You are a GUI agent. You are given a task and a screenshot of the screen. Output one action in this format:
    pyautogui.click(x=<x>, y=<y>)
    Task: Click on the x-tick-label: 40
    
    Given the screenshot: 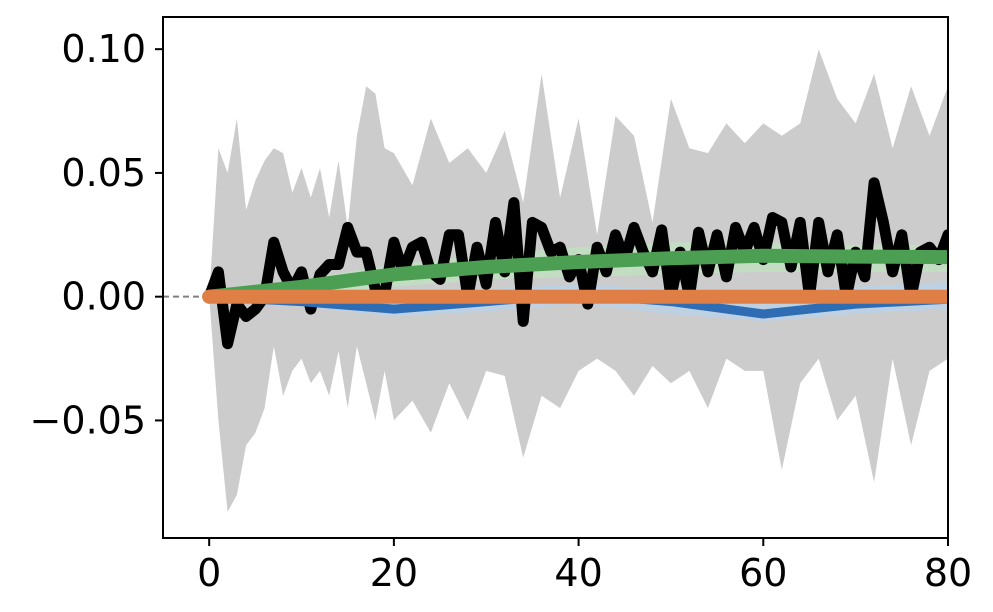 What is the action you would take?
    pyautogui.click(x=578, y=573)
    